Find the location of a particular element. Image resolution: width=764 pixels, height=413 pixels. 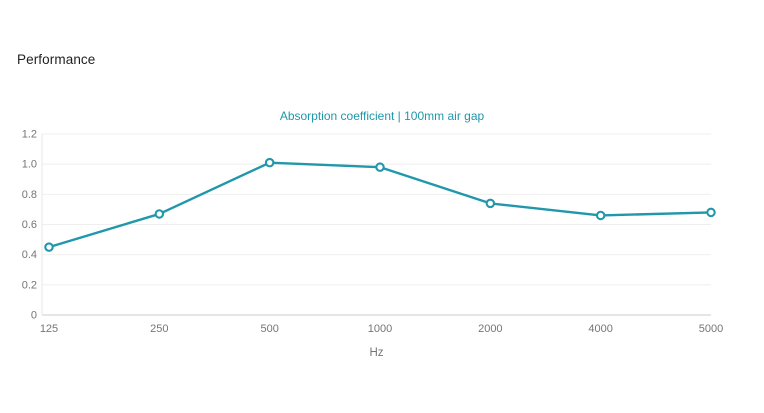

y-tick-label: 0.6 is located at coordinates (29, 225).